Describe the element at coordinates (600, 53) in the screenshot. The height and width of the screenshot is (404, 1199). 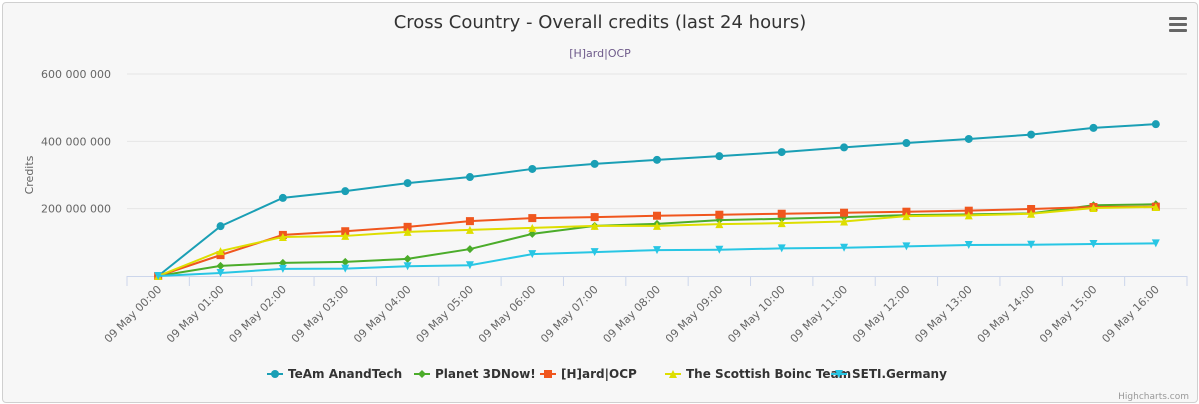
I see `chart-subtitle: [H]ard|OCP` at that location.